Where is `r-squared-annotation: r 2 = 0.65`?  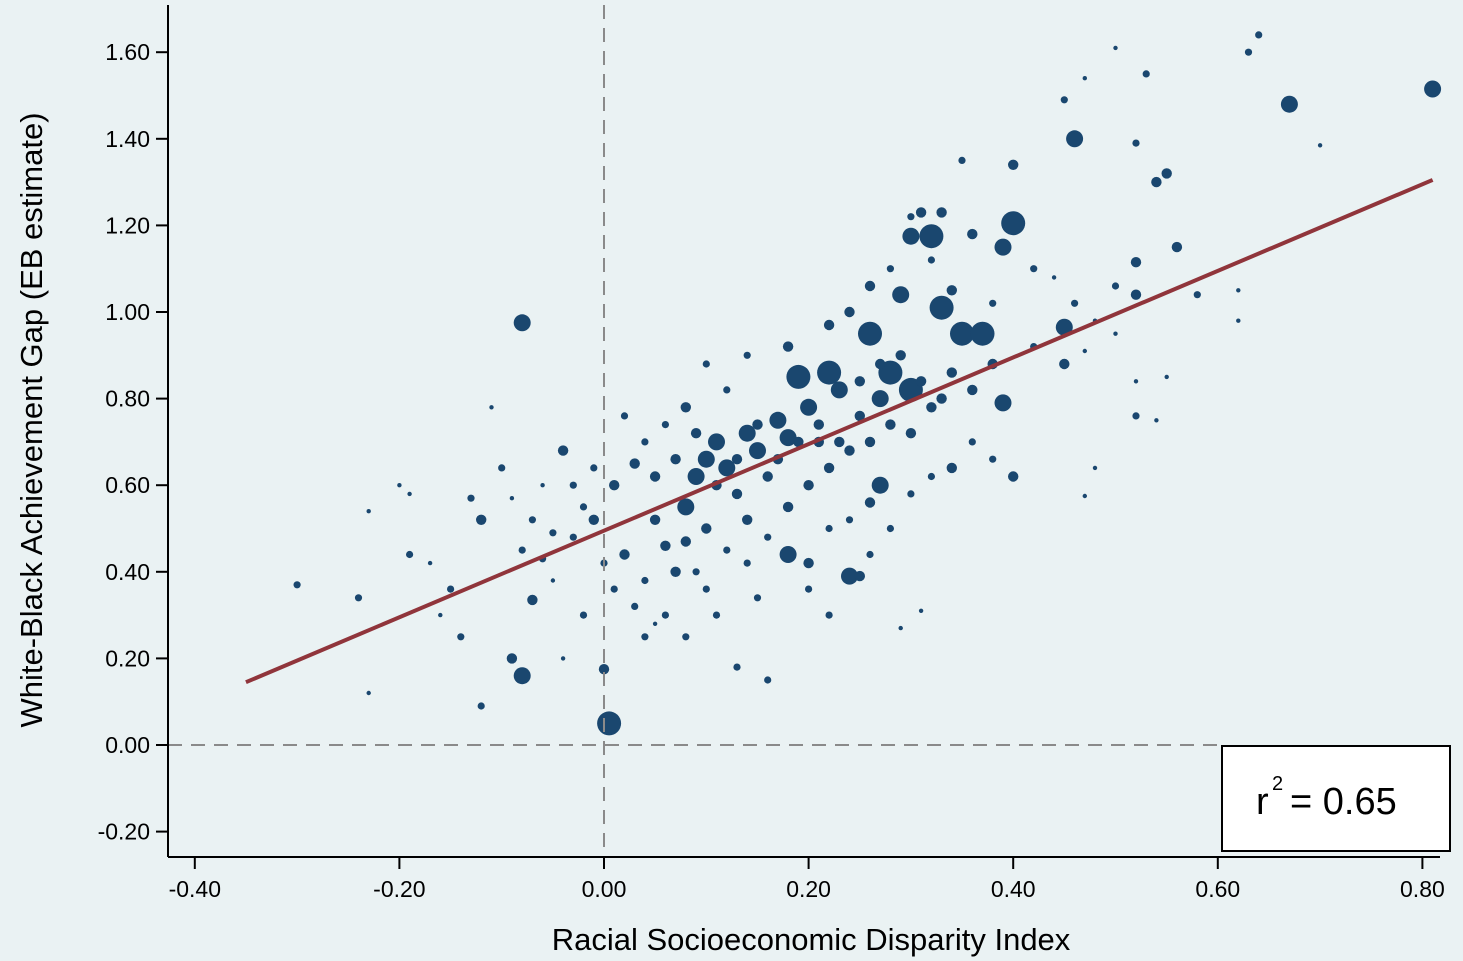
r-squared-annotation: r 2 = 0.65 is located at coordinates (1336, 798).